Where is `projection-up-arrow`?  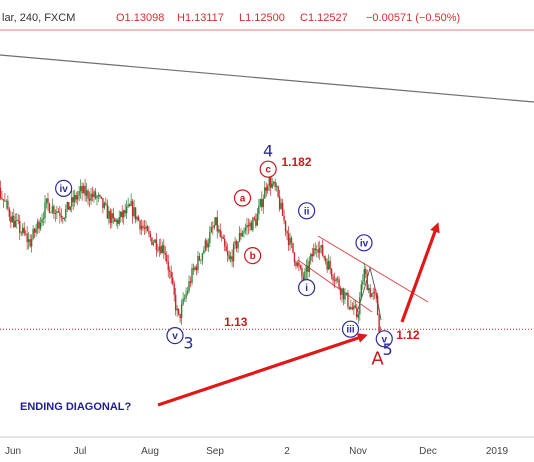
projection-up-arrow is located at coordinates (420, 272).